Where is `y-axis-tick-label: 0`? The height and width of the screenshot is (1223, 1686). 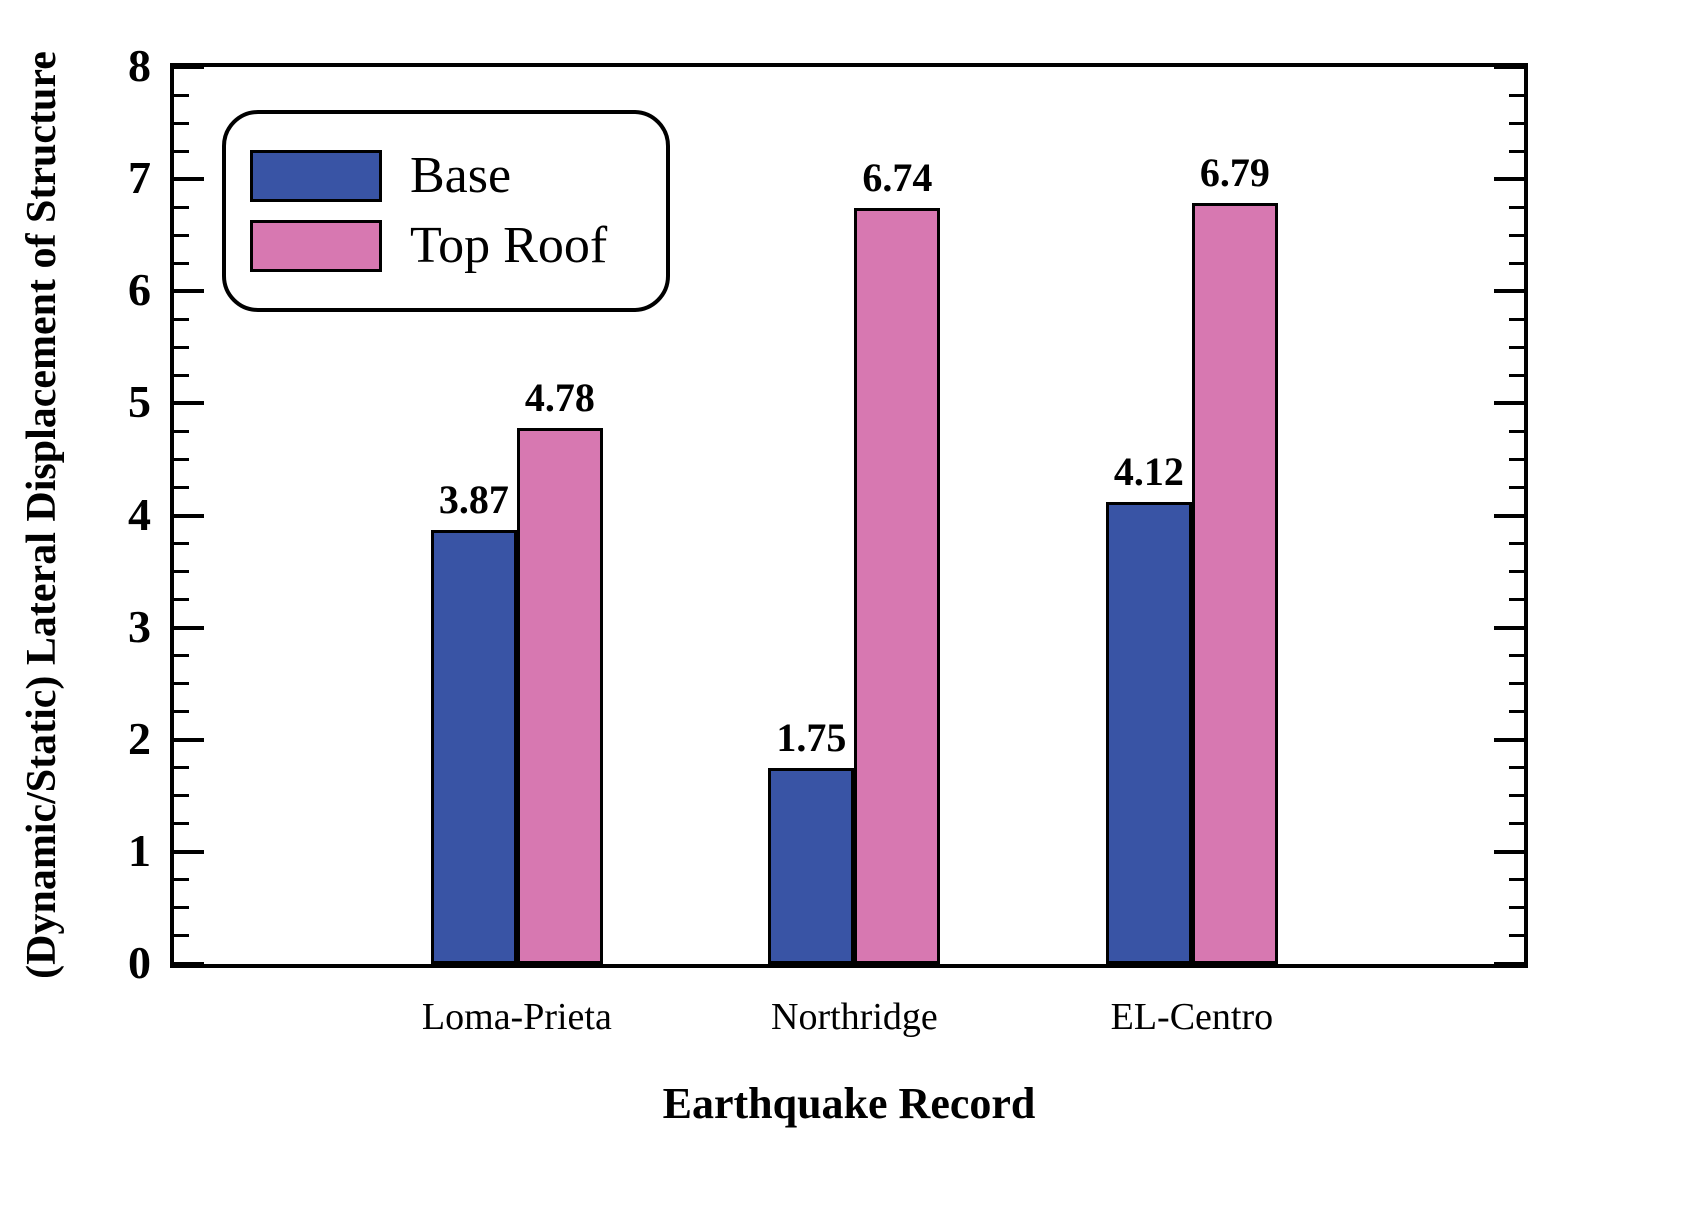
y-axis-tick-label: 0 is located at coordinates (139, 962).